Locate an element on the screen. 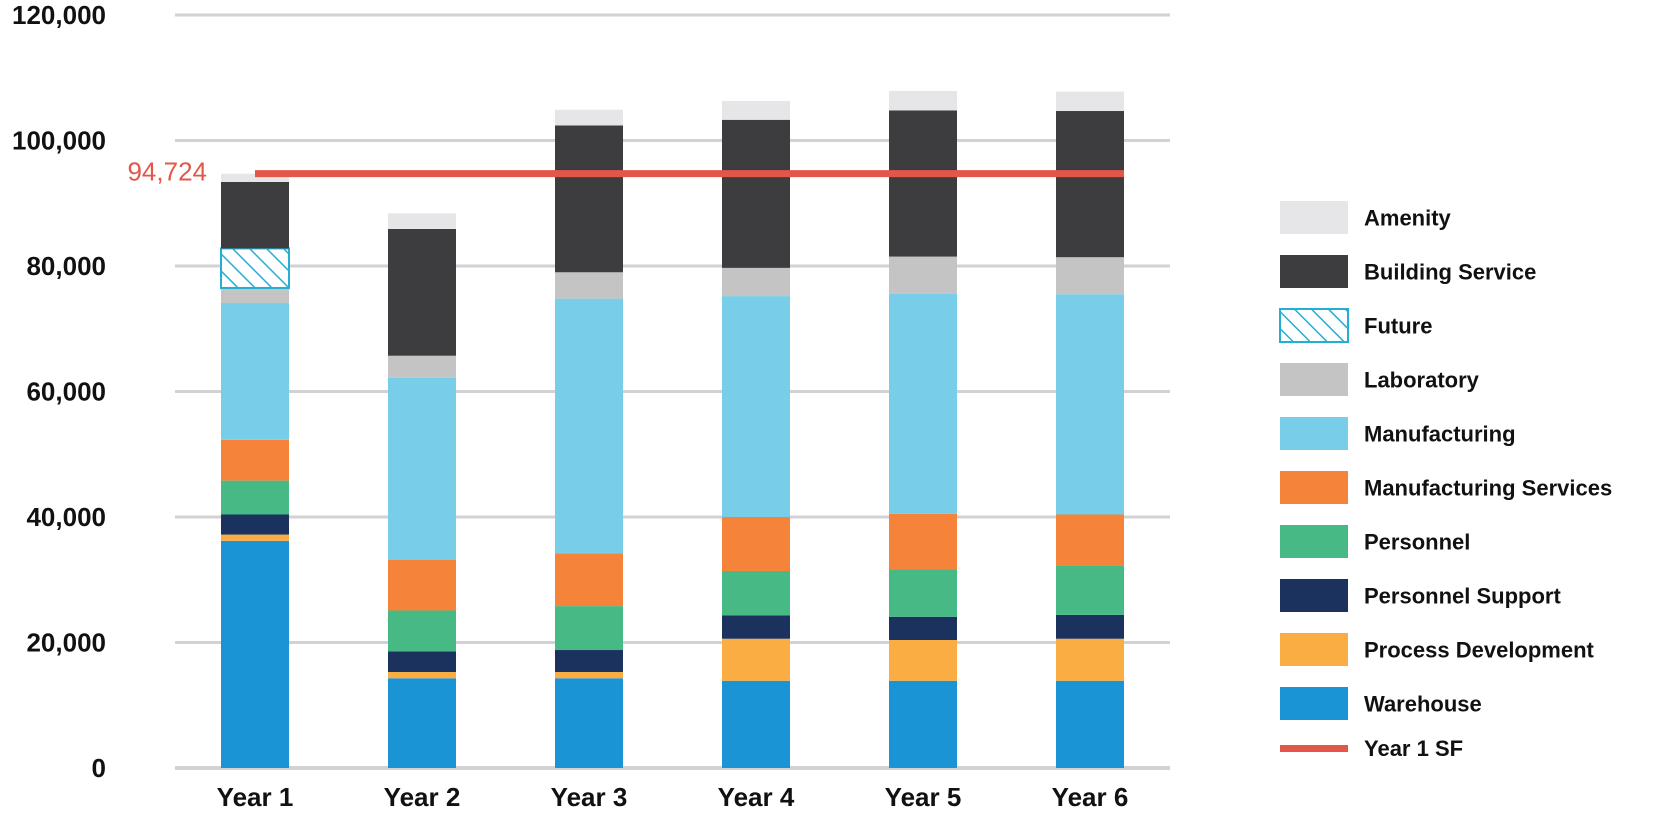 This screenshot has width=1680, height=840. legend-swatch-process-development is located at coordinates (1314, 649).